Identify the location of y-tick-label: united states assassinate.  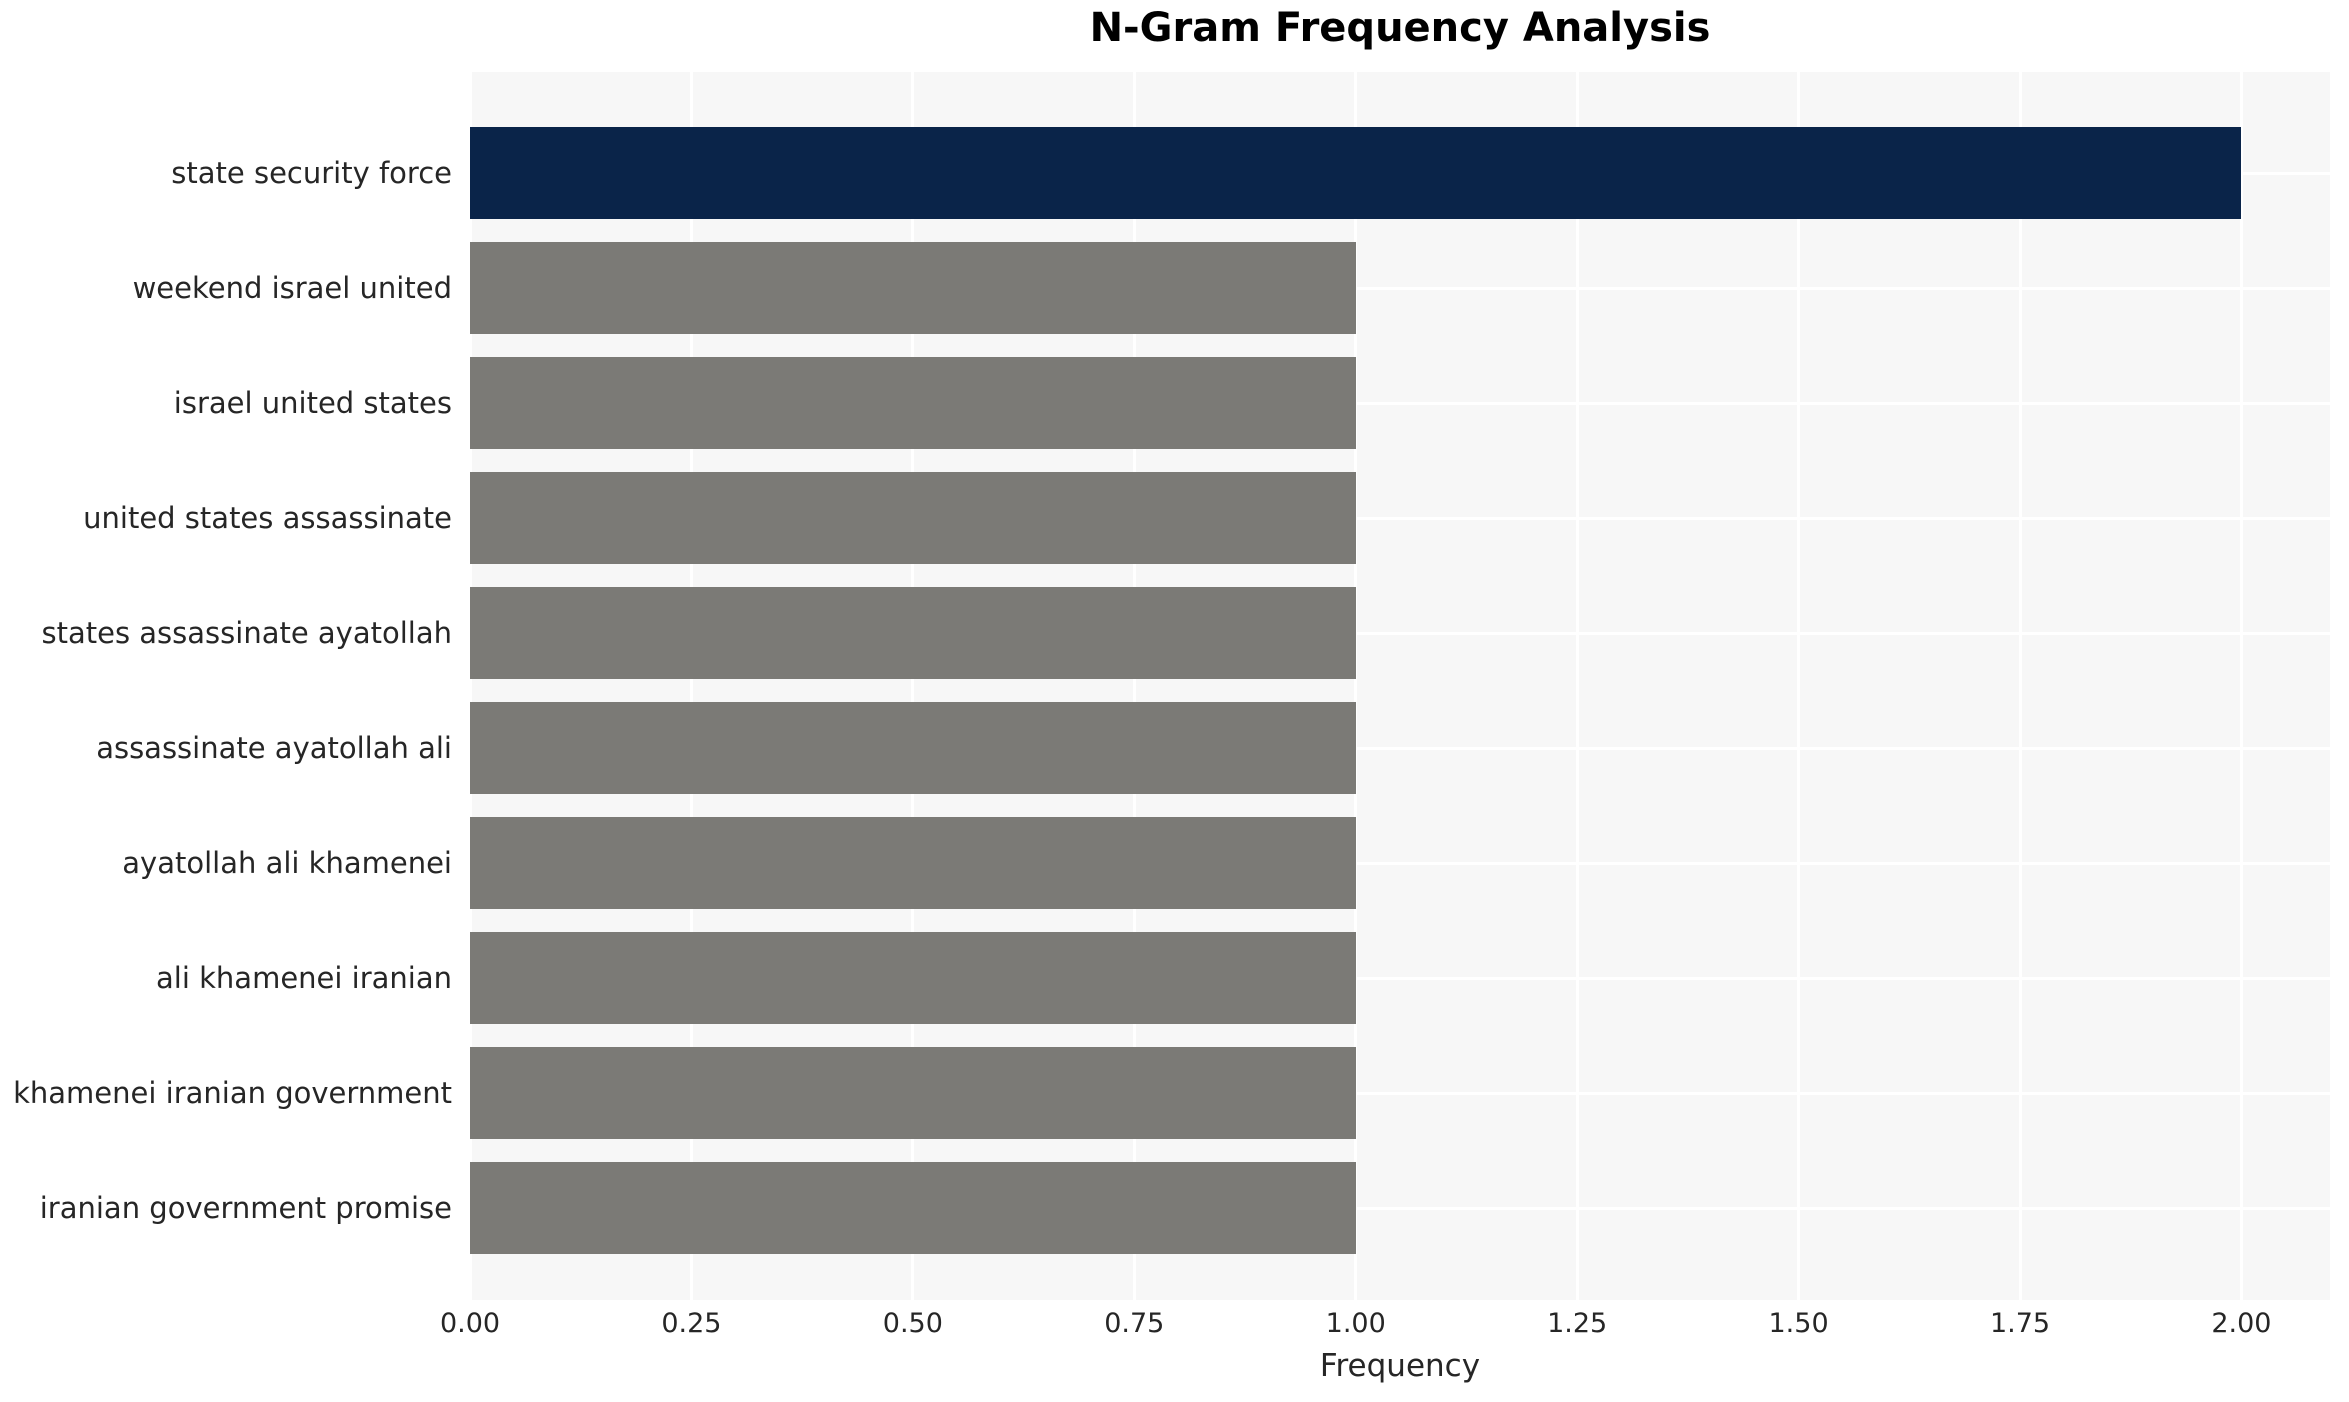
(267, 518).